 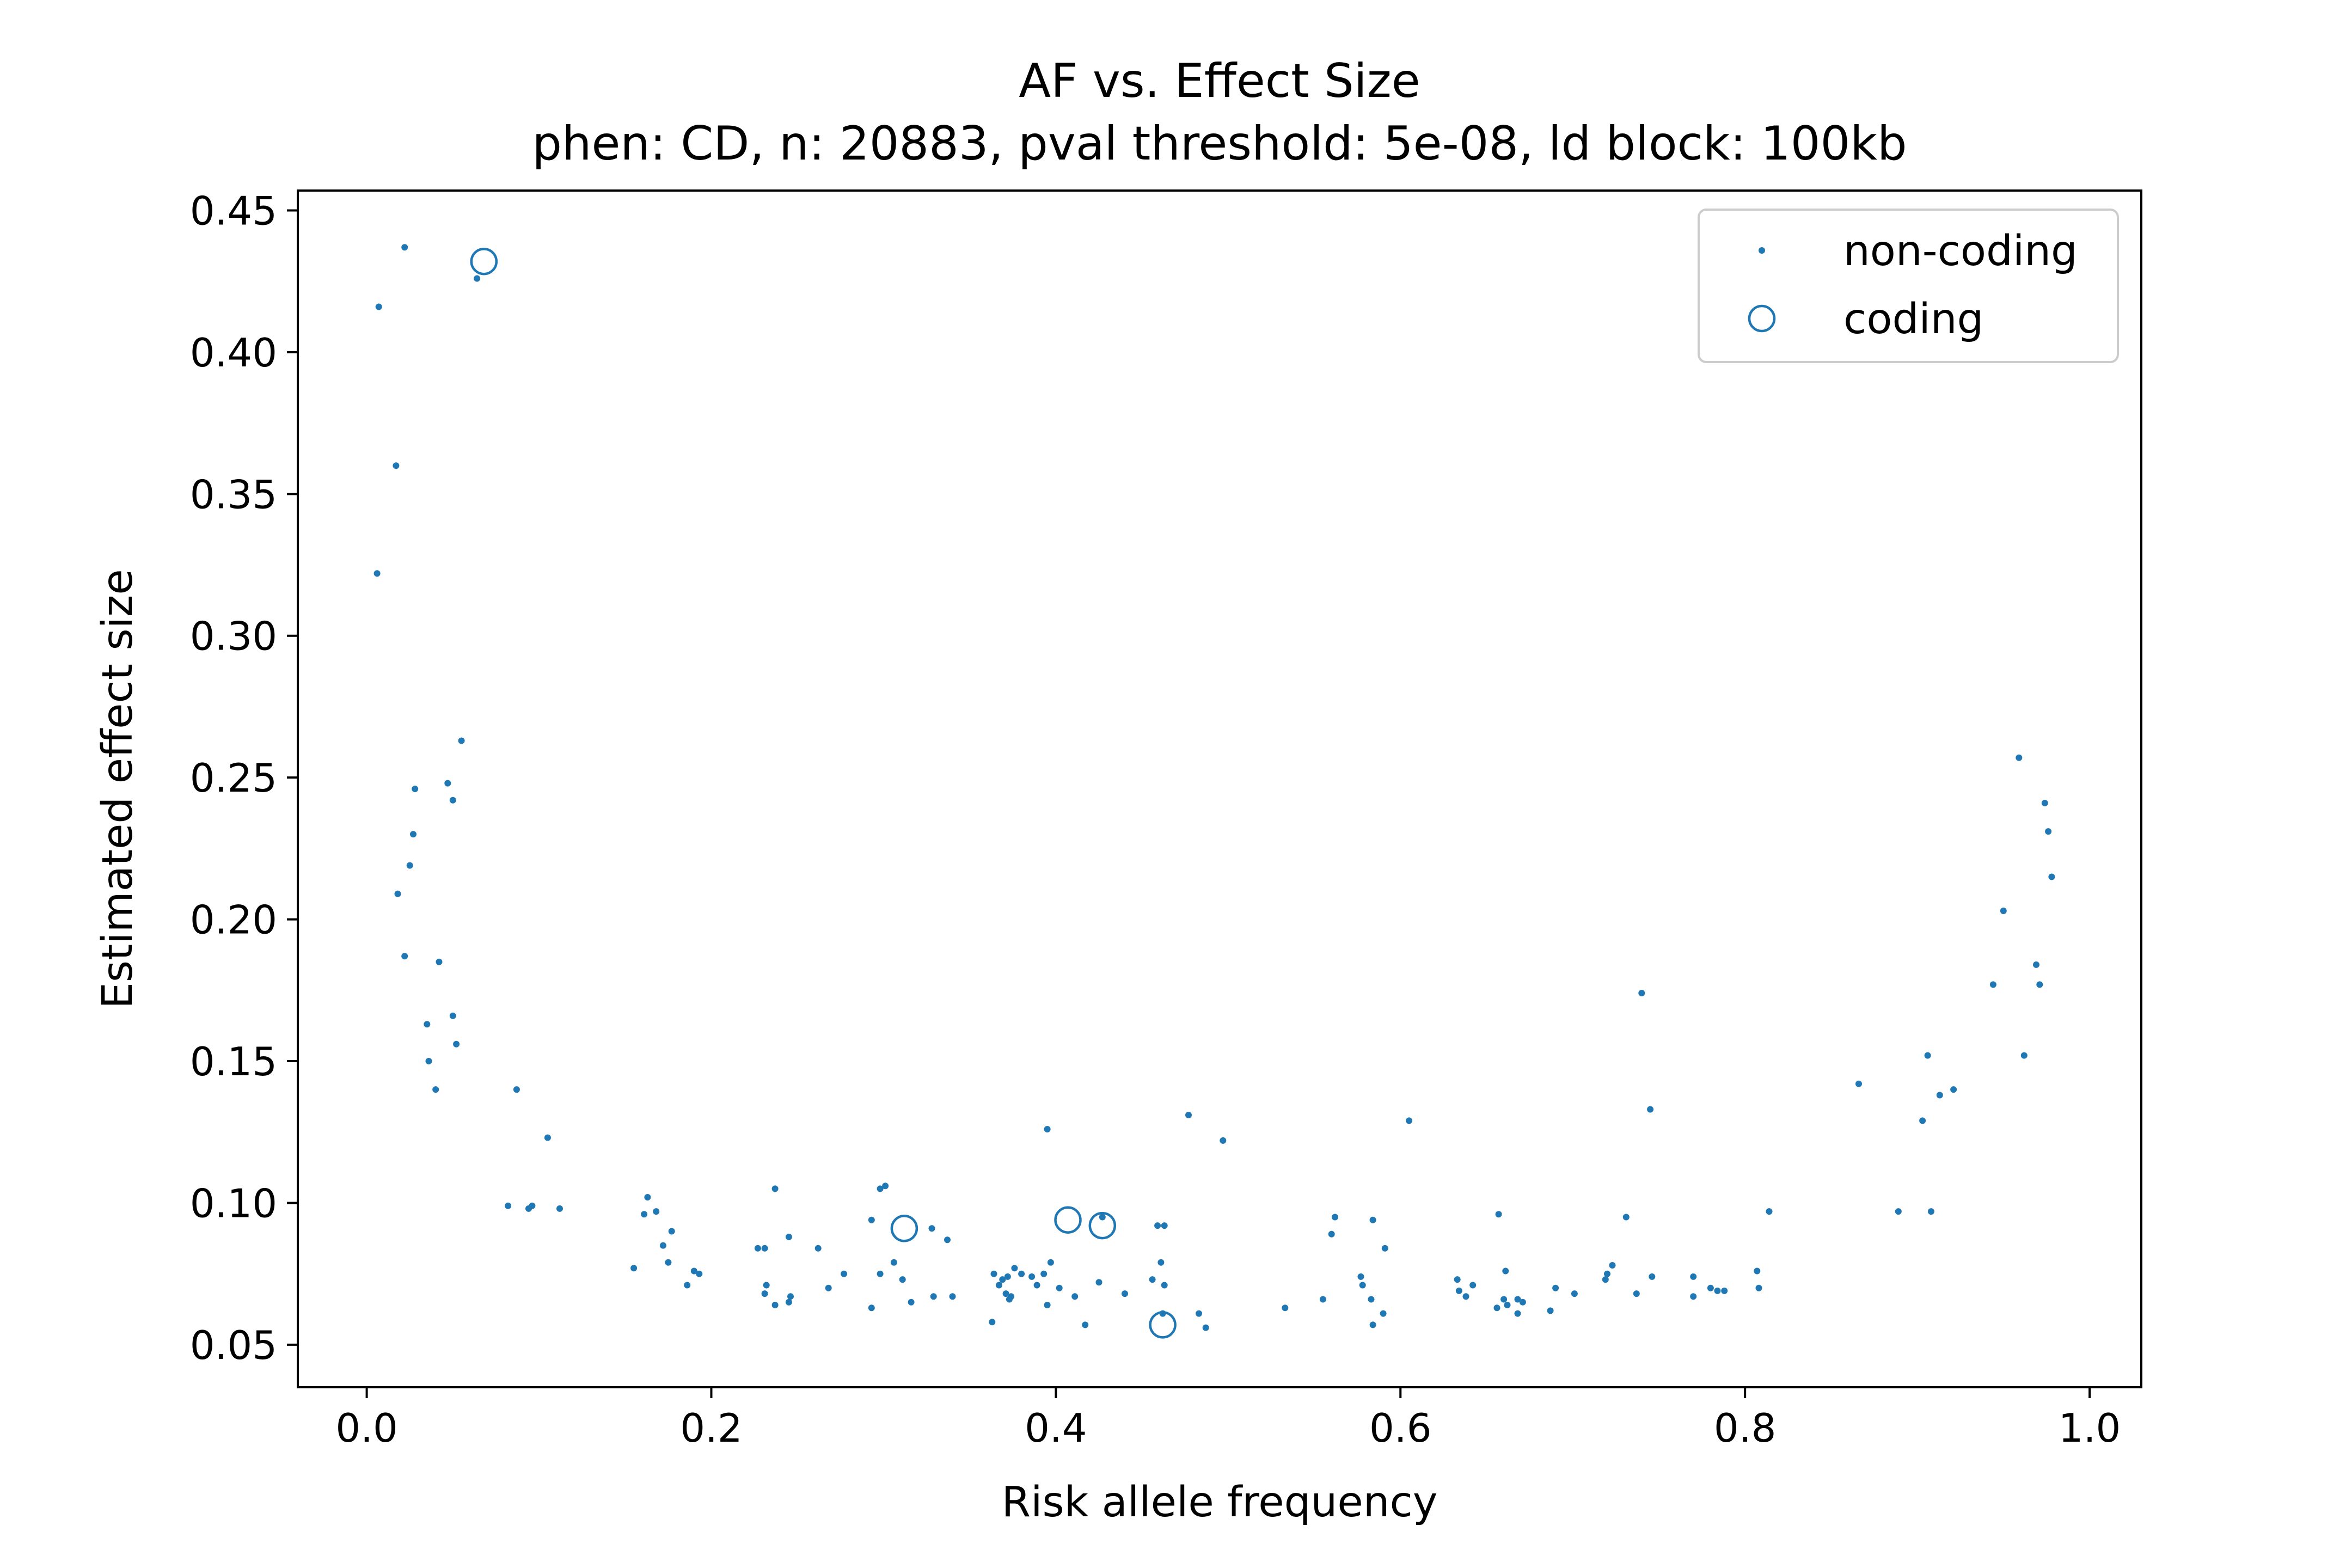 I want to click on x-tick-label: 0.0, so click(x=366, y=1428).